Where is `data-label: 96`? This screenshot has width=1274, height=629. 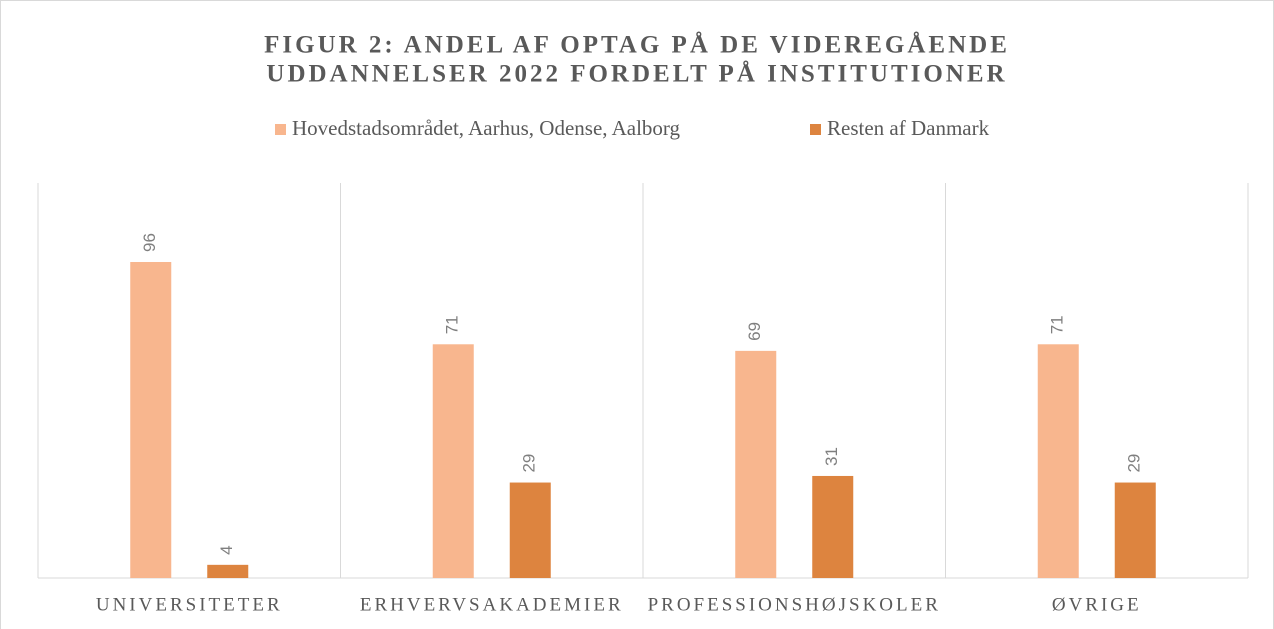
data-label: 96 is located at coordinates (149, 242).